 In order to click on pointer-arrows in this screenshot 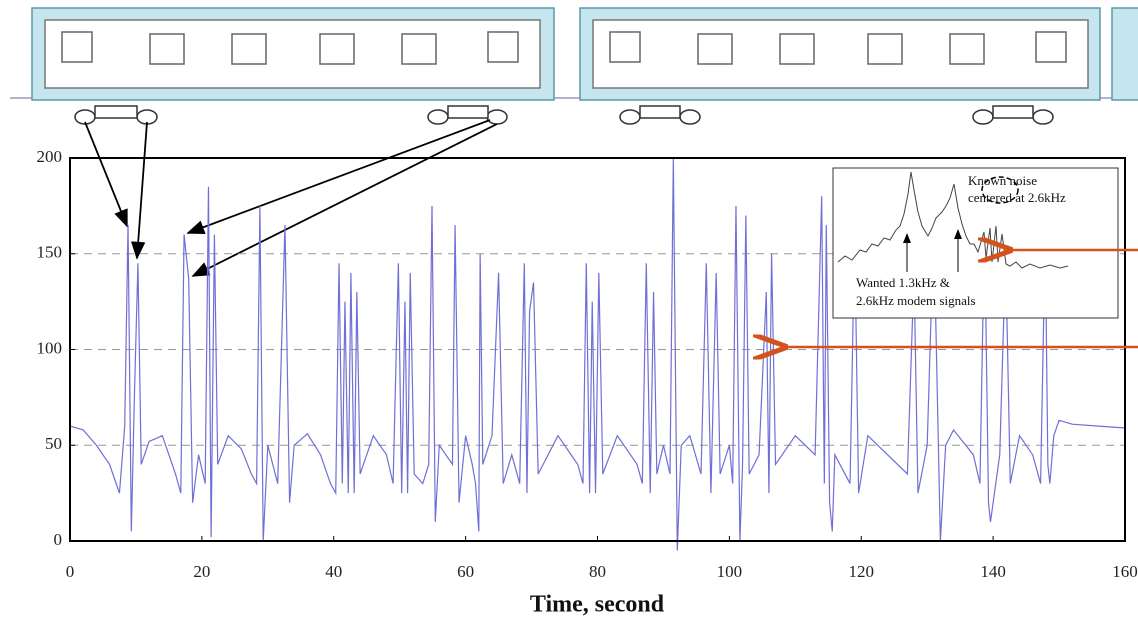, I will do `click(291, 198)`.